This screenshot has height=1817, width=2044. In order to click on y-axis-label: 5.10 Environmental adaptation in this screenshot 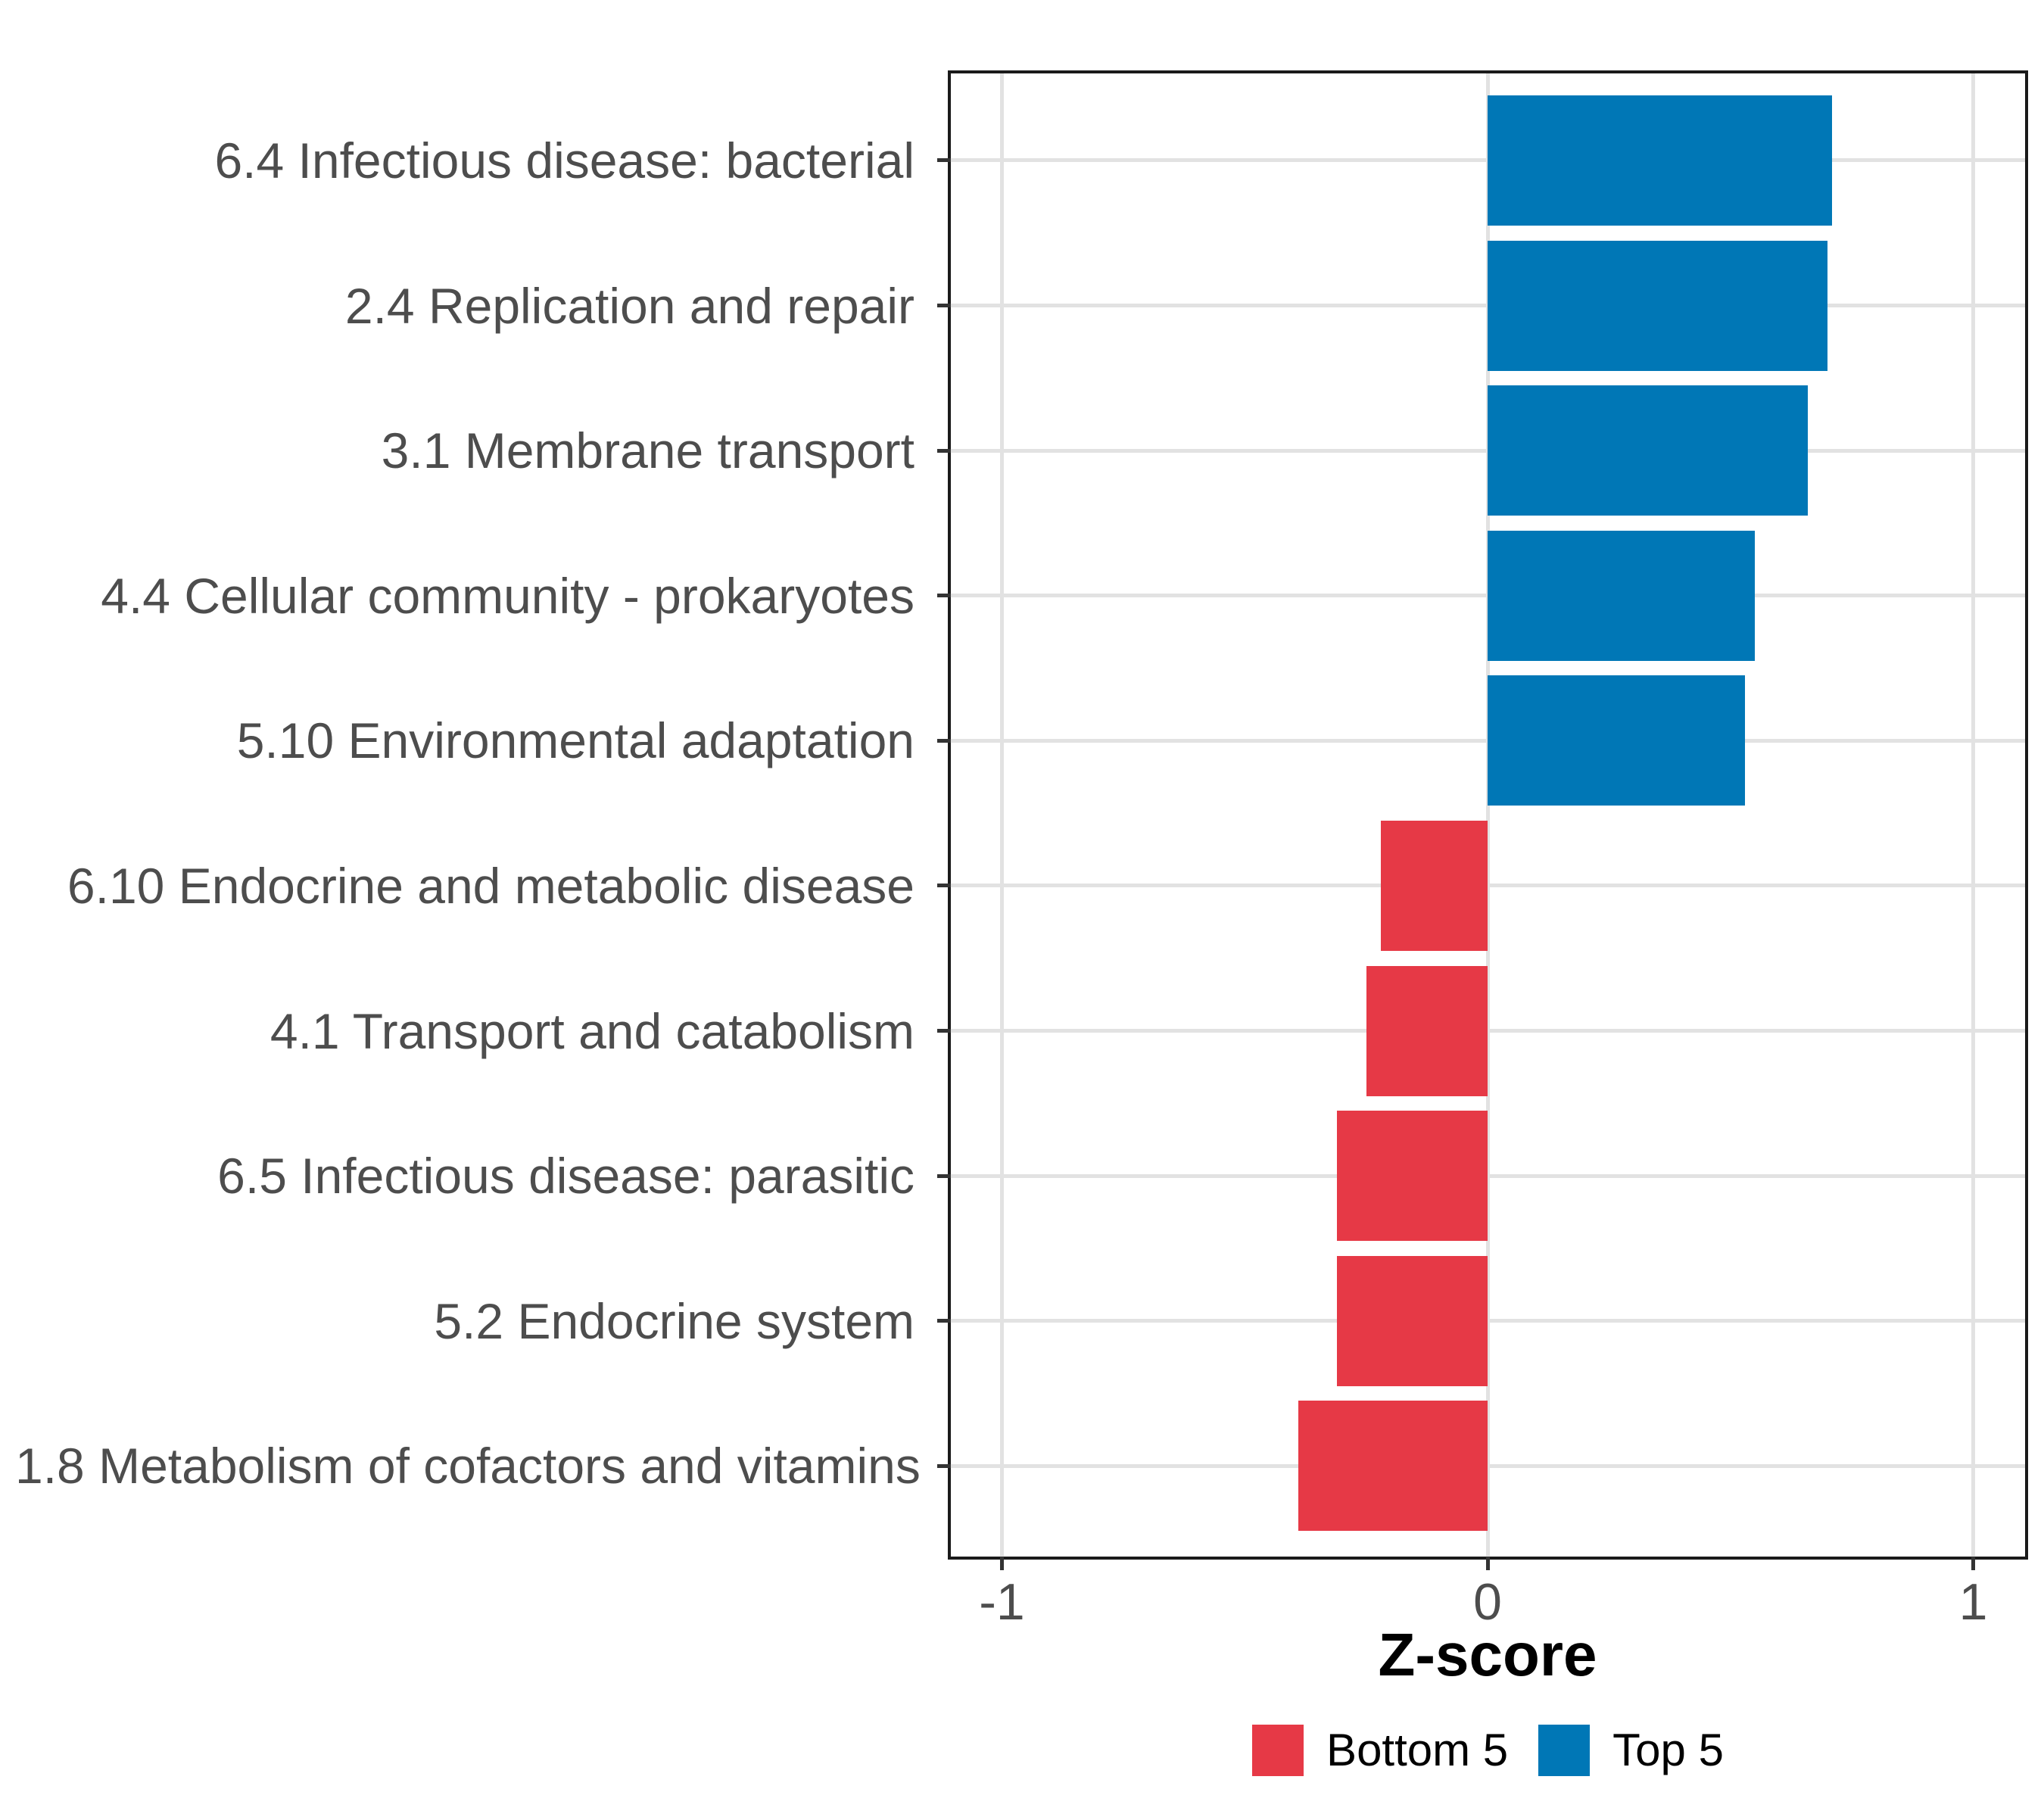, I will do `click(575, 740)`.